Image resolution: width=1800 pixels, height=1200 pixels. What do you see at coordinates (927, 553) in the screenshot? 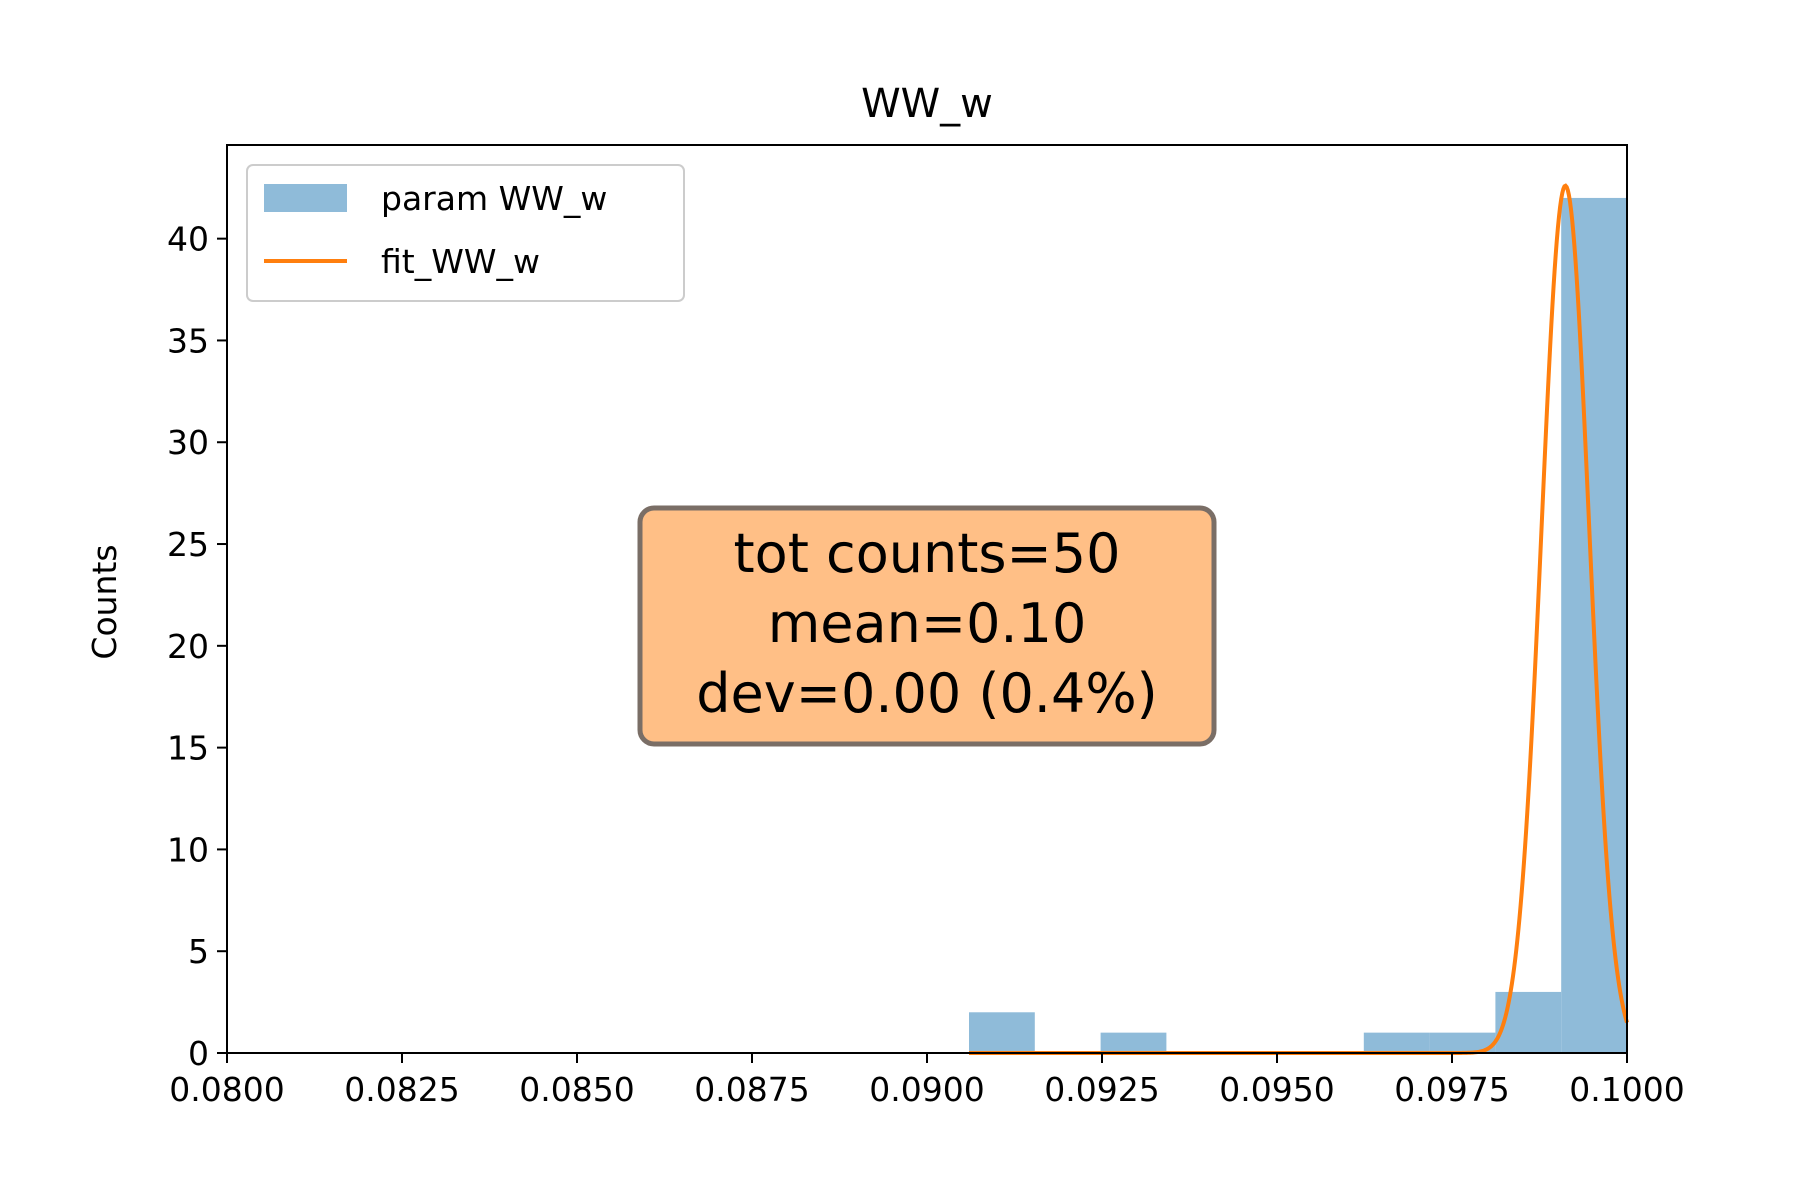
I see `stats-total-counts: tot counts=50` at bounding box center [927, 553].